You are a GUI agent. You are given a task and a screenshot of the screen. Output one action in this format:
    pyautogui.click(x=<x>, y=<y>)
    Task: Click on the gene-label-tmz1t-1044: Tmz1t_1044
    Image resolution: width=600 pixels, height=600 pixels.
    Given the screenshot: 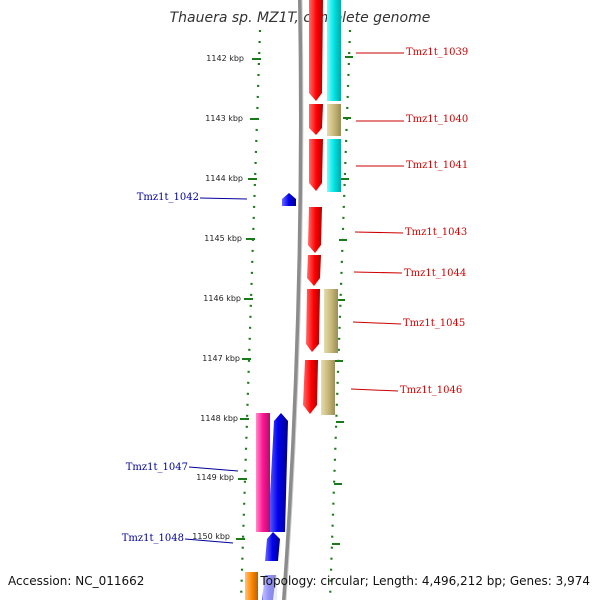 What is the action you would take?
    pyautogui.click(x=435, y=273)
    